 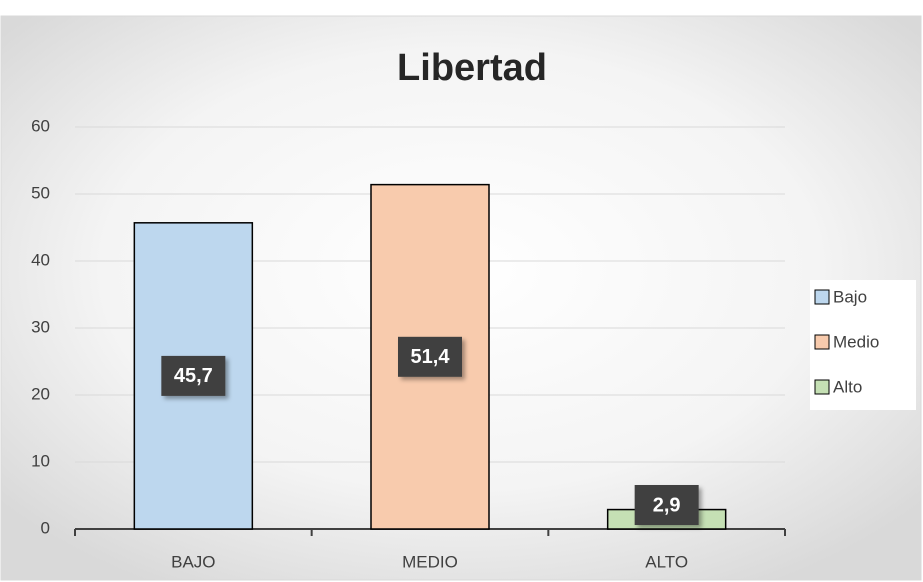 I want to click on x-tick-label: ALTO, so click(x=666, y=561).